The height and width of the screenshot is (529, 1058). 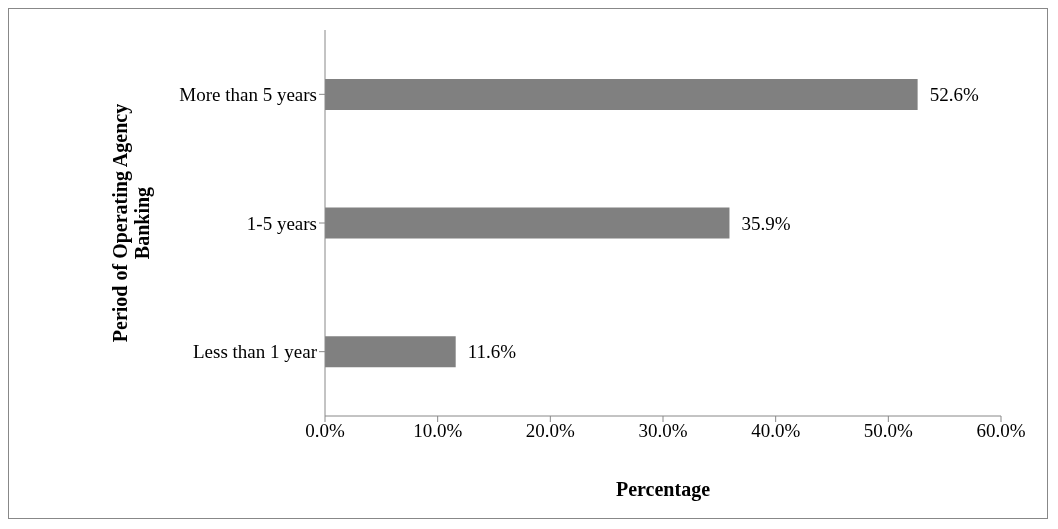 I want to click on x-axis-title: Percentage, so click(x=663, y=489).